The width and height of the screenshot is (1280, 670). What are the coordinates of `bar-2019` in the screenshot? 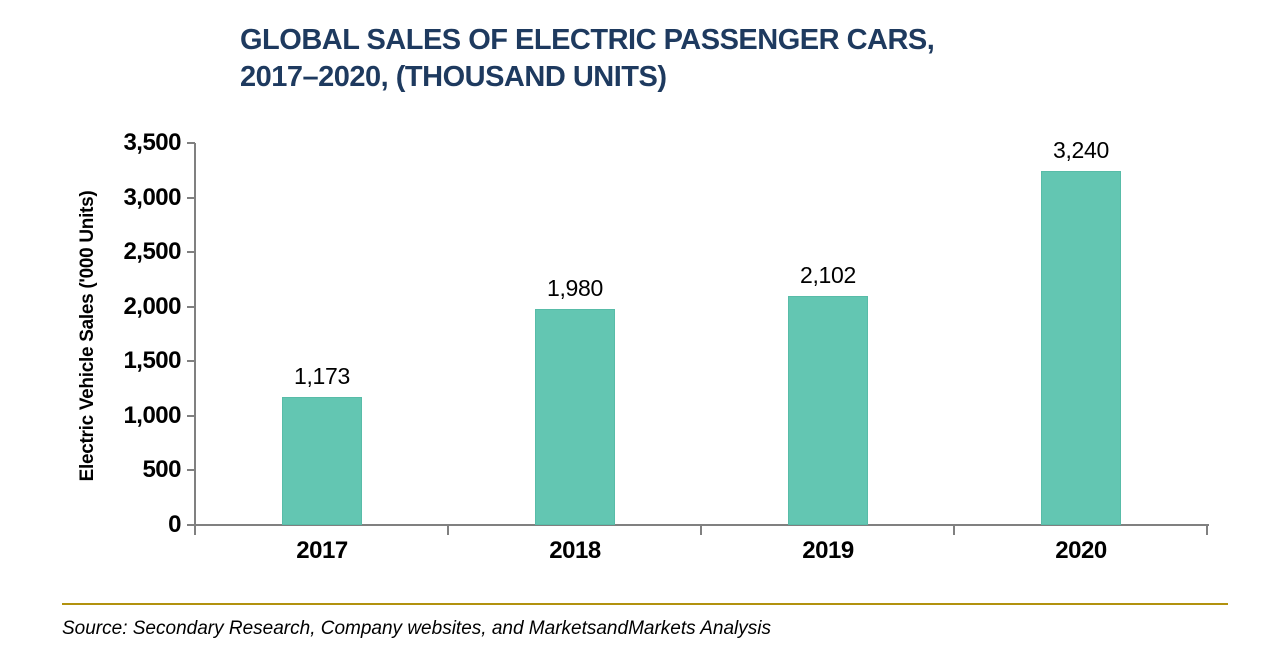 It's located at (828, 410).